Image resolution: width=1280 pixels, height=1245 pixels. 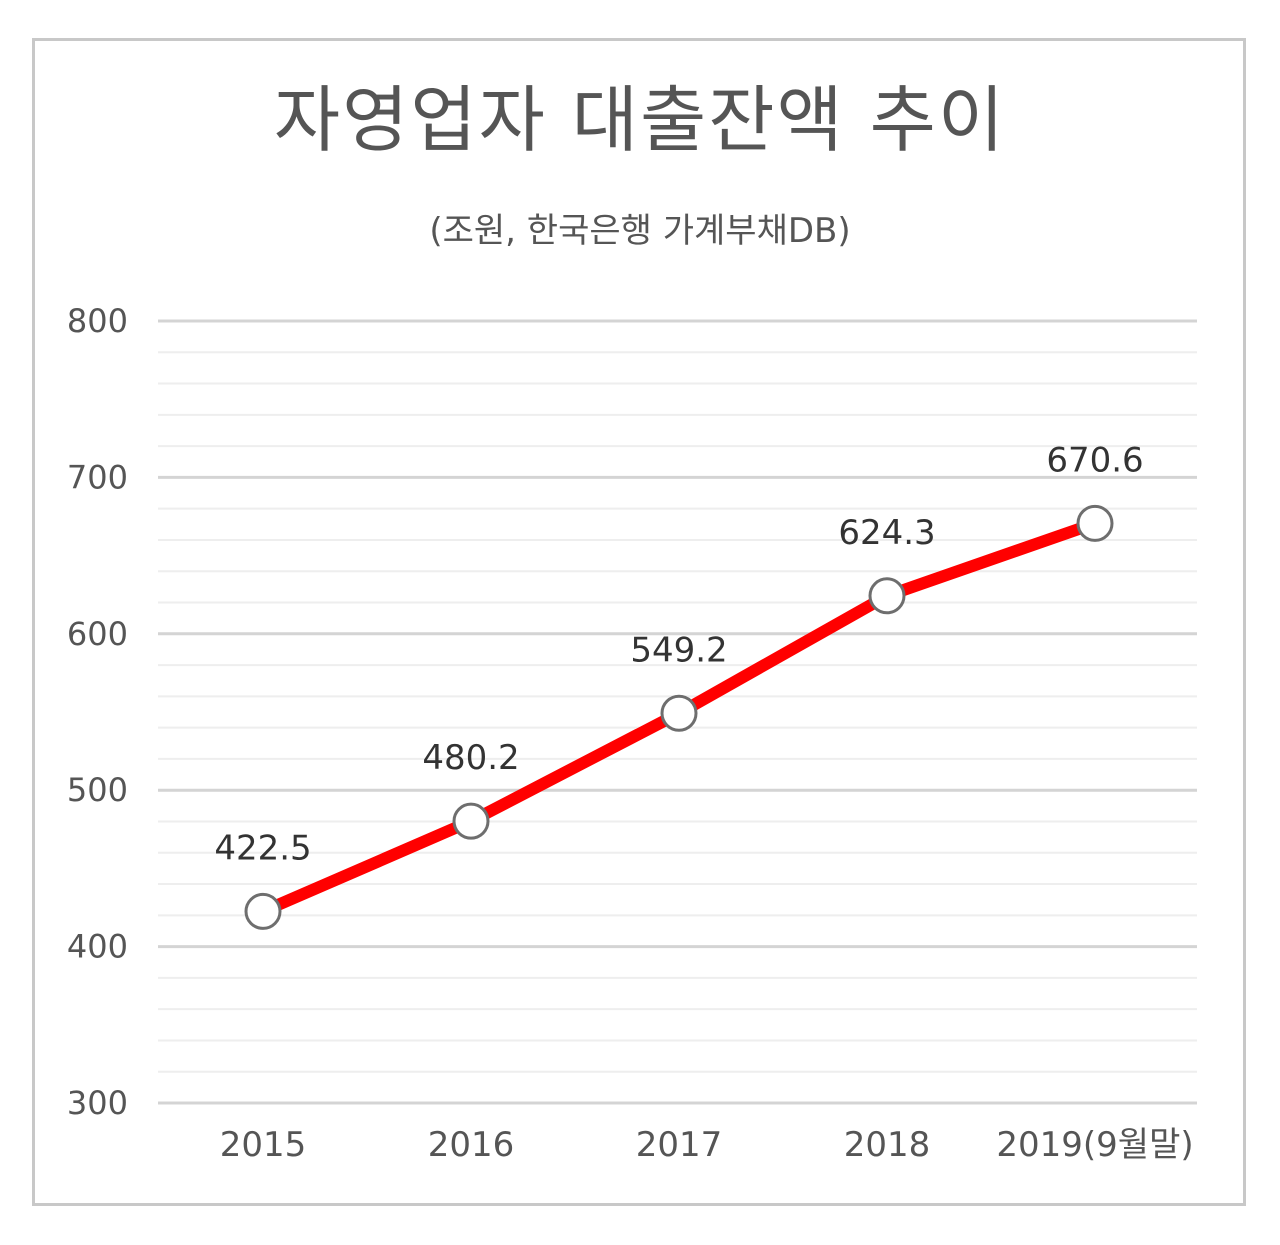 What do you see at coordinates (678, 650) in the screenshot?
I see `data-label: 549.2` at bounding box center [678, 650].